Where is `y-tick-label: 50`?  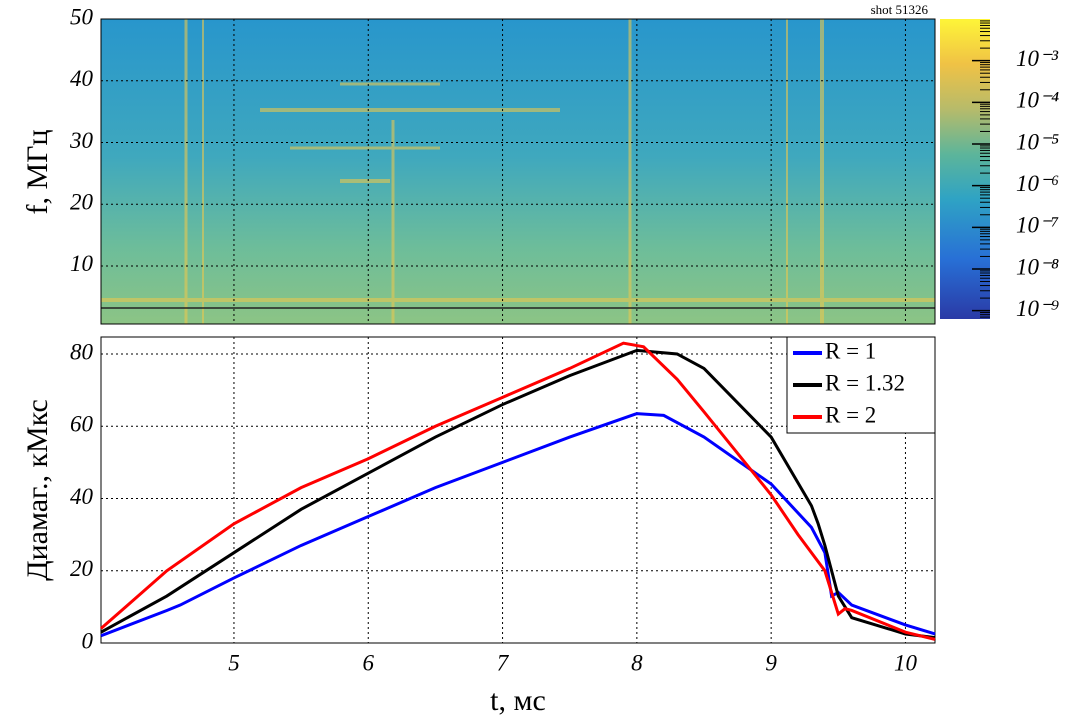 y-tick-label: 50 is located at coordinates (82, 16).